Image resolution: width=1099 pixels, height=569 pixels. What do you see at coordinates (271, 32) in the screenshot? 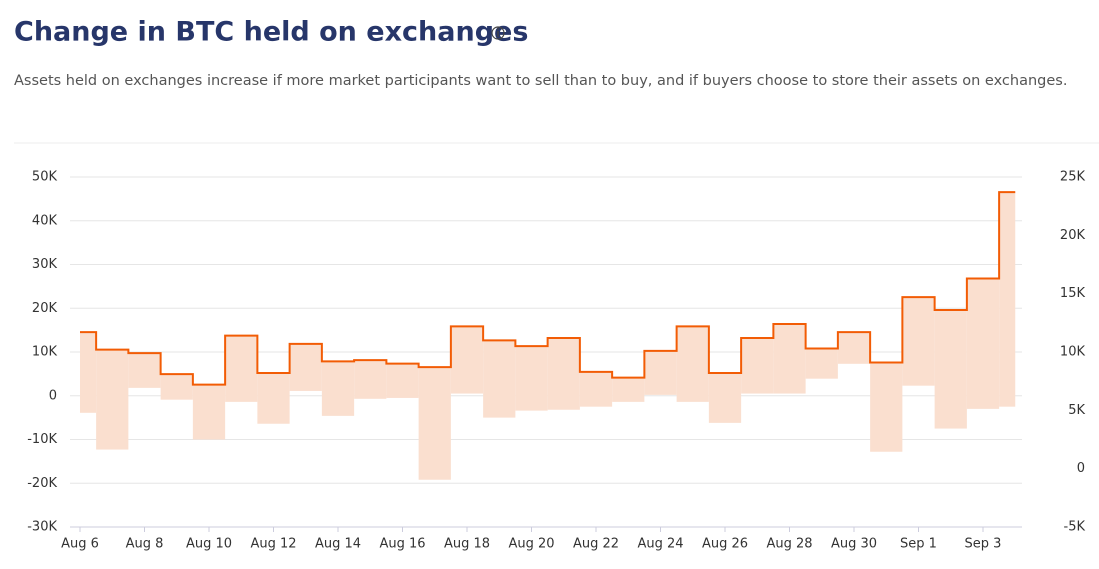
I see `chart-title: Change in BTC held on exchanges` at bounding box center [271, 32].